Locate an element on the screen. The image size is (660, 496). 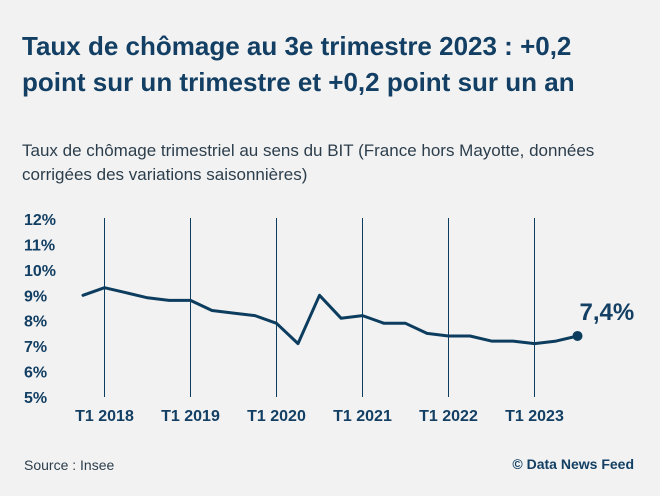
credit-note: © Data News Feed is located at coordinates (573, 464).